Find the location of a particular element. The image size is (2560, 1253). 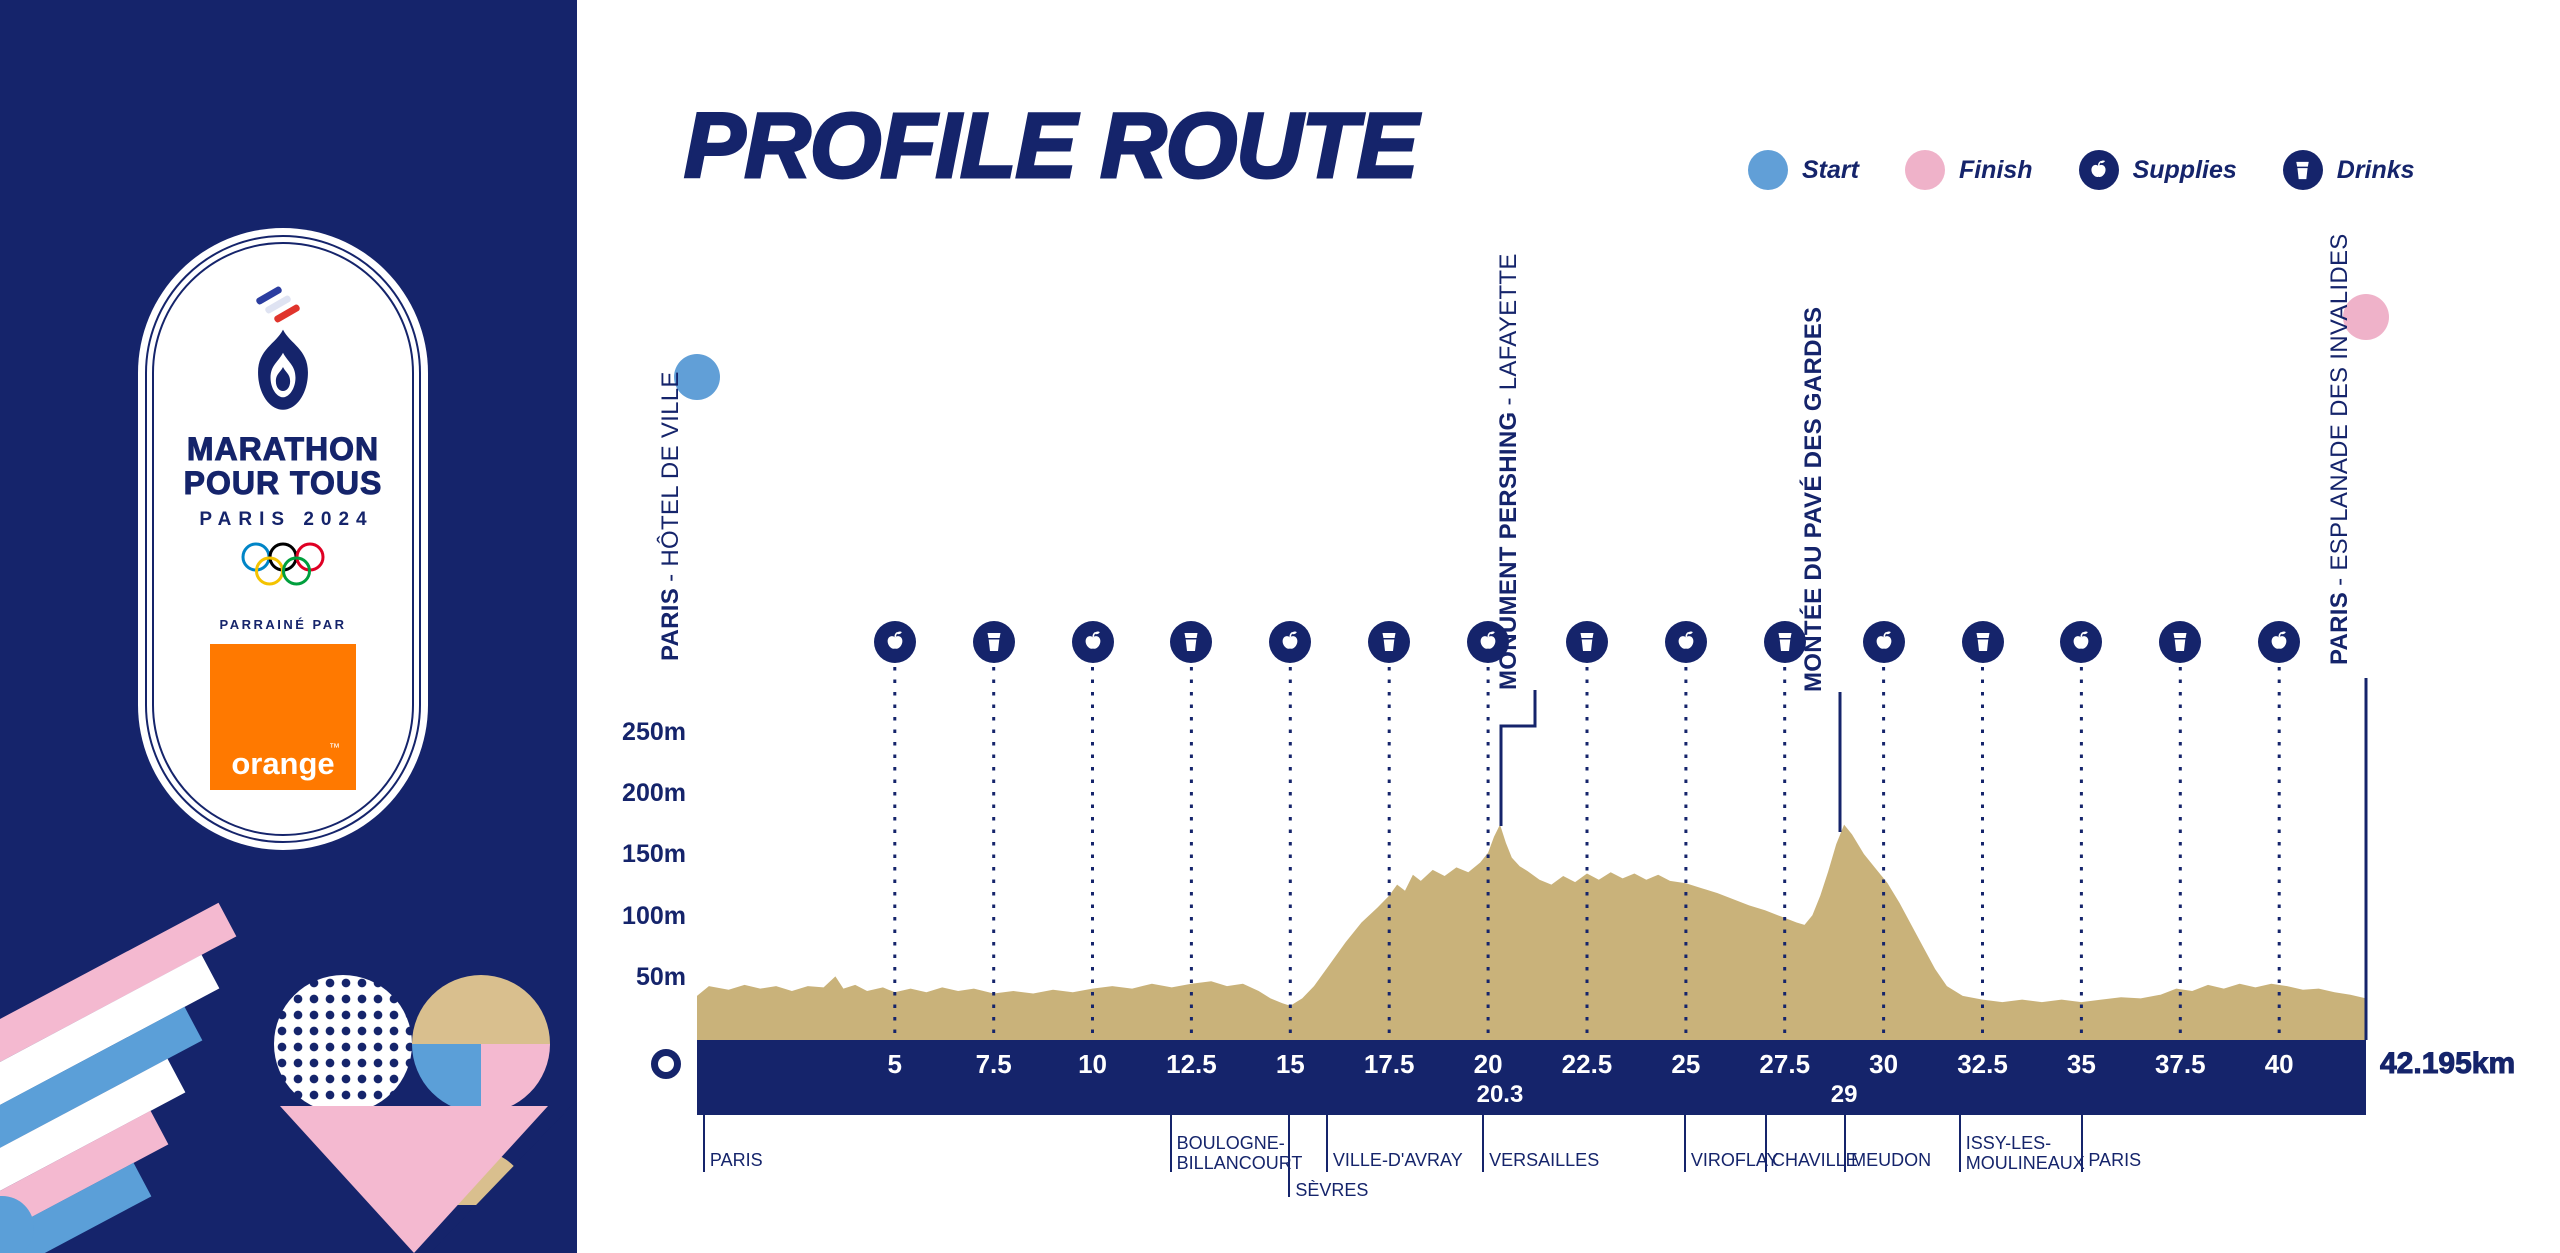

x-axis-tick-label: 32.5 is located at coordinates (1982, 1064).